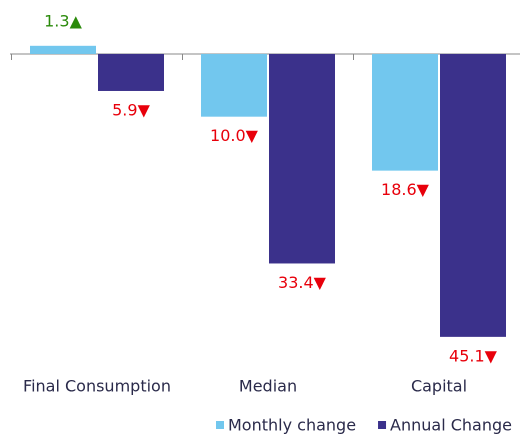  Describe the element at coordinates (97, 386) in the screenshot. I see `x-tick-label: Final Consumption` at that location.